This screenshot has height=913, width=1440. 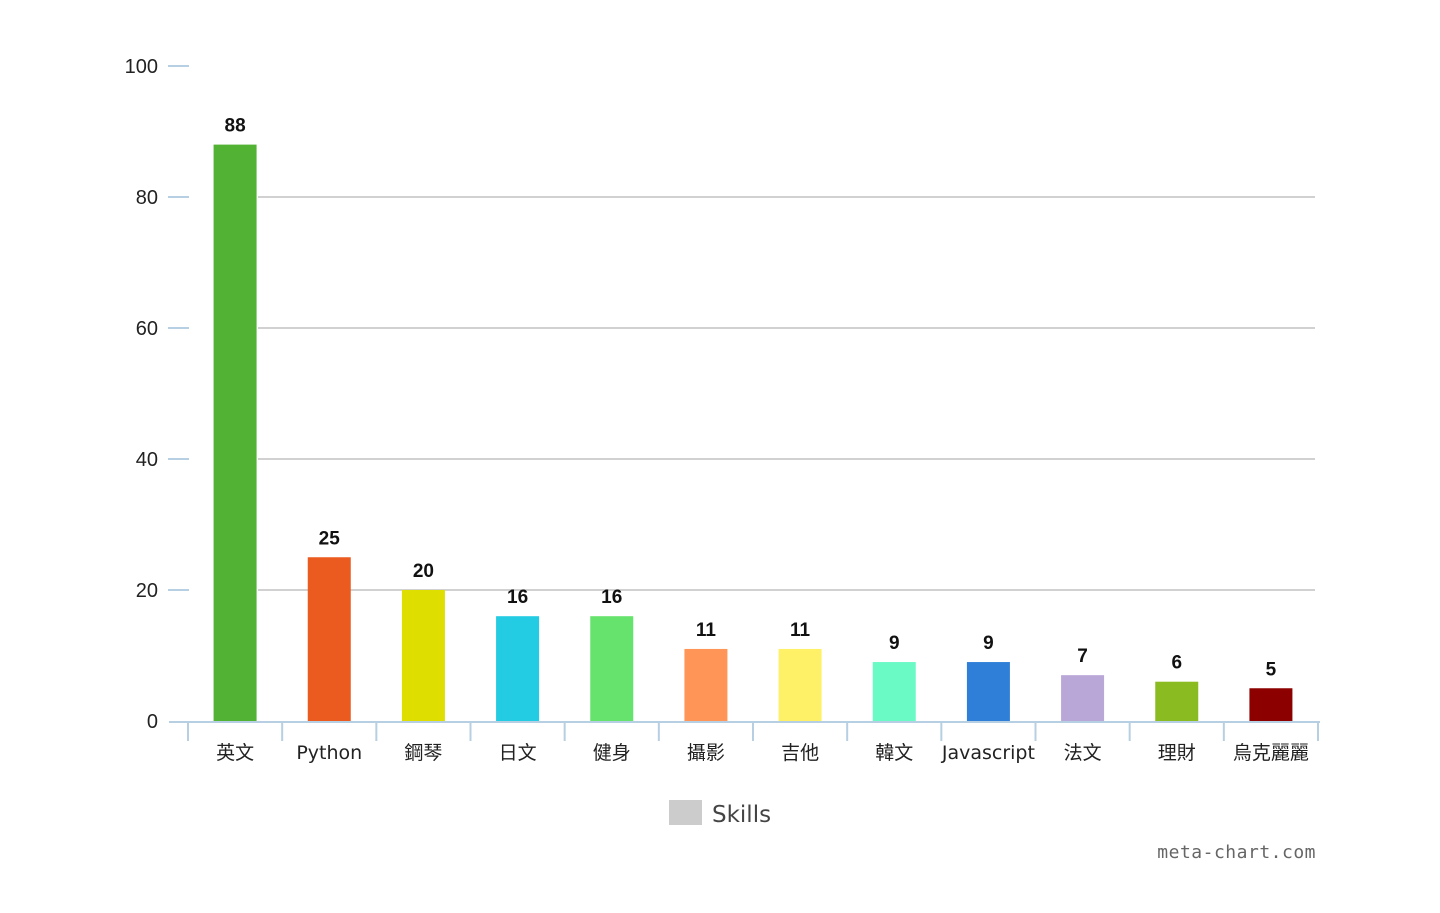 What do you see at coordinates (147, 460) in the screenshot?
I see `y-tick-label-40: 40` at bounding box center [147, 460].